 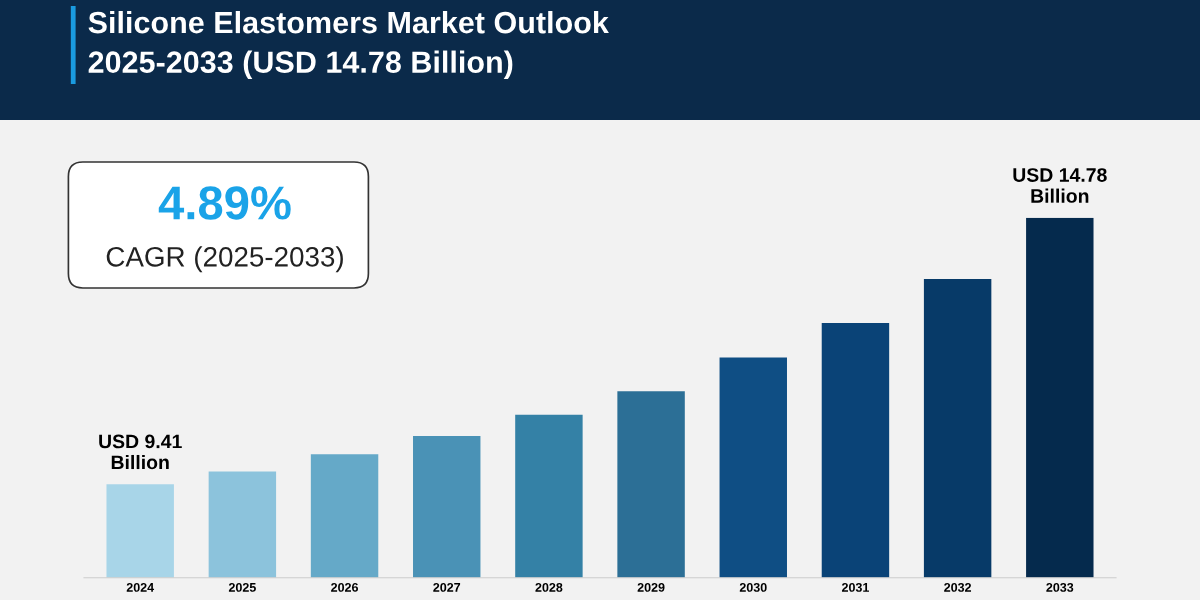 What do you see at coordinates (753, 587) in the screenshot?
I see `x-tick-label: 2030` at bounding box center [753, 587].